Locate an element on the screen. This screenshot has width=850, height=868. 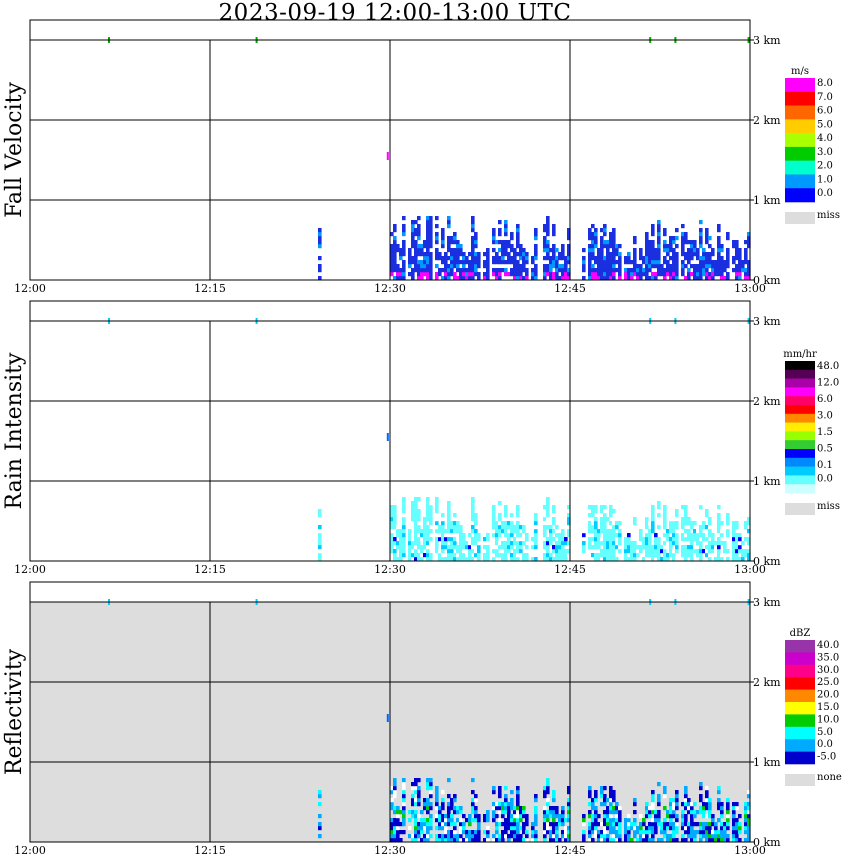
legend-miss-label: miss is located at coordinates (828, 215).